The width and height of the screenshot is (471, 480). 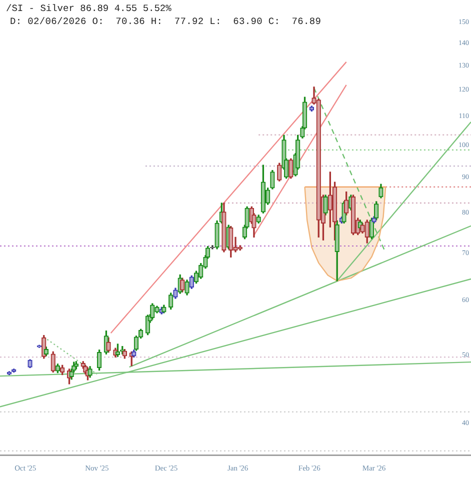 I want to click on chart-title: /SI - Silver 86.89 4.55 5.52%, so click(x=89, y=8).